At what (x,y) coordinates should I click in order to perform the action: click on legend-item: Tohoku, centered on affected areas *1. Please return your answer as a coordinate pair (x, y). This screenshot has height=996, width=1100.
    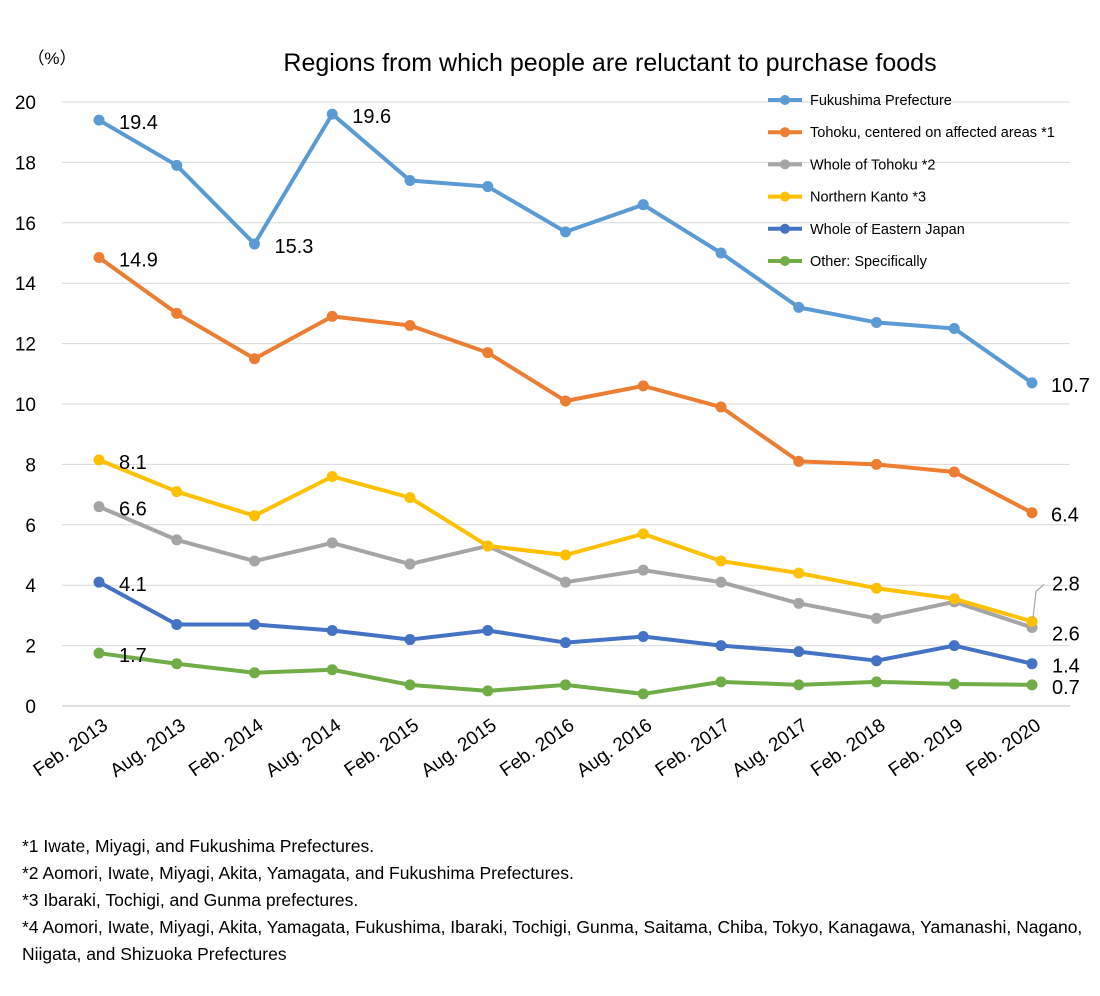
    Looking at the image, I should click on (911, 133).